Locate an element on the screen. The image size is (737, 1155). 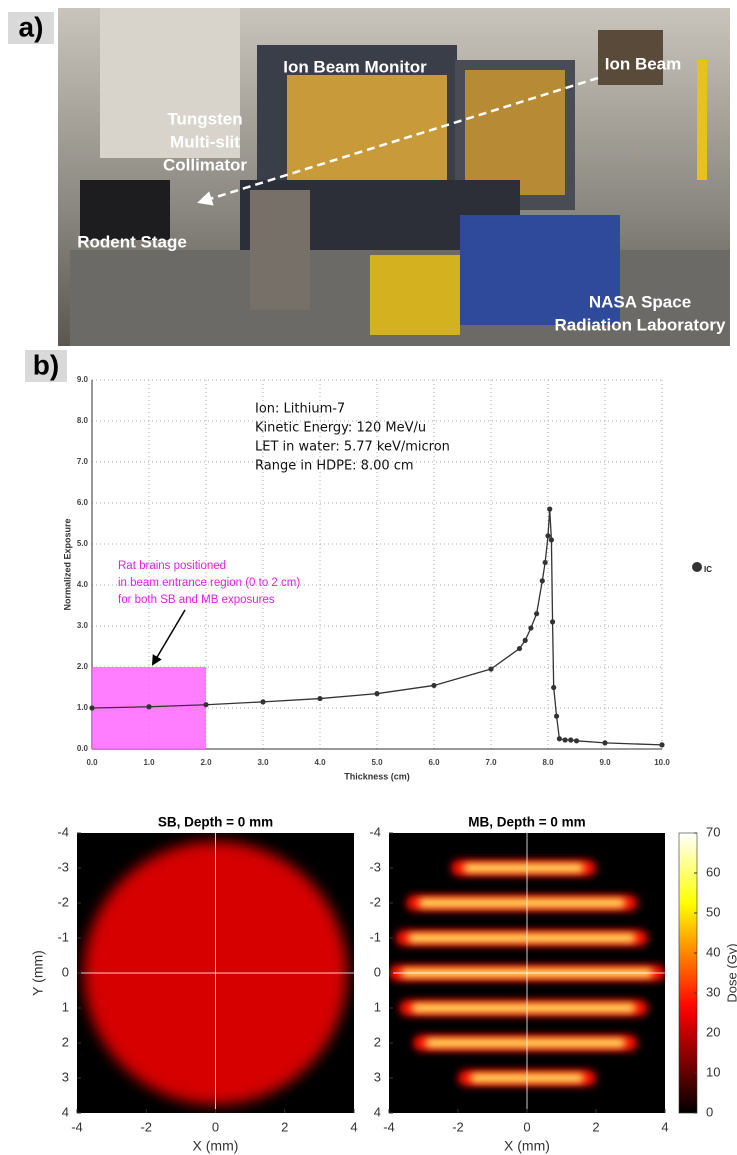
x-tick-label: 6.0 is located at coordinates (434, 762).